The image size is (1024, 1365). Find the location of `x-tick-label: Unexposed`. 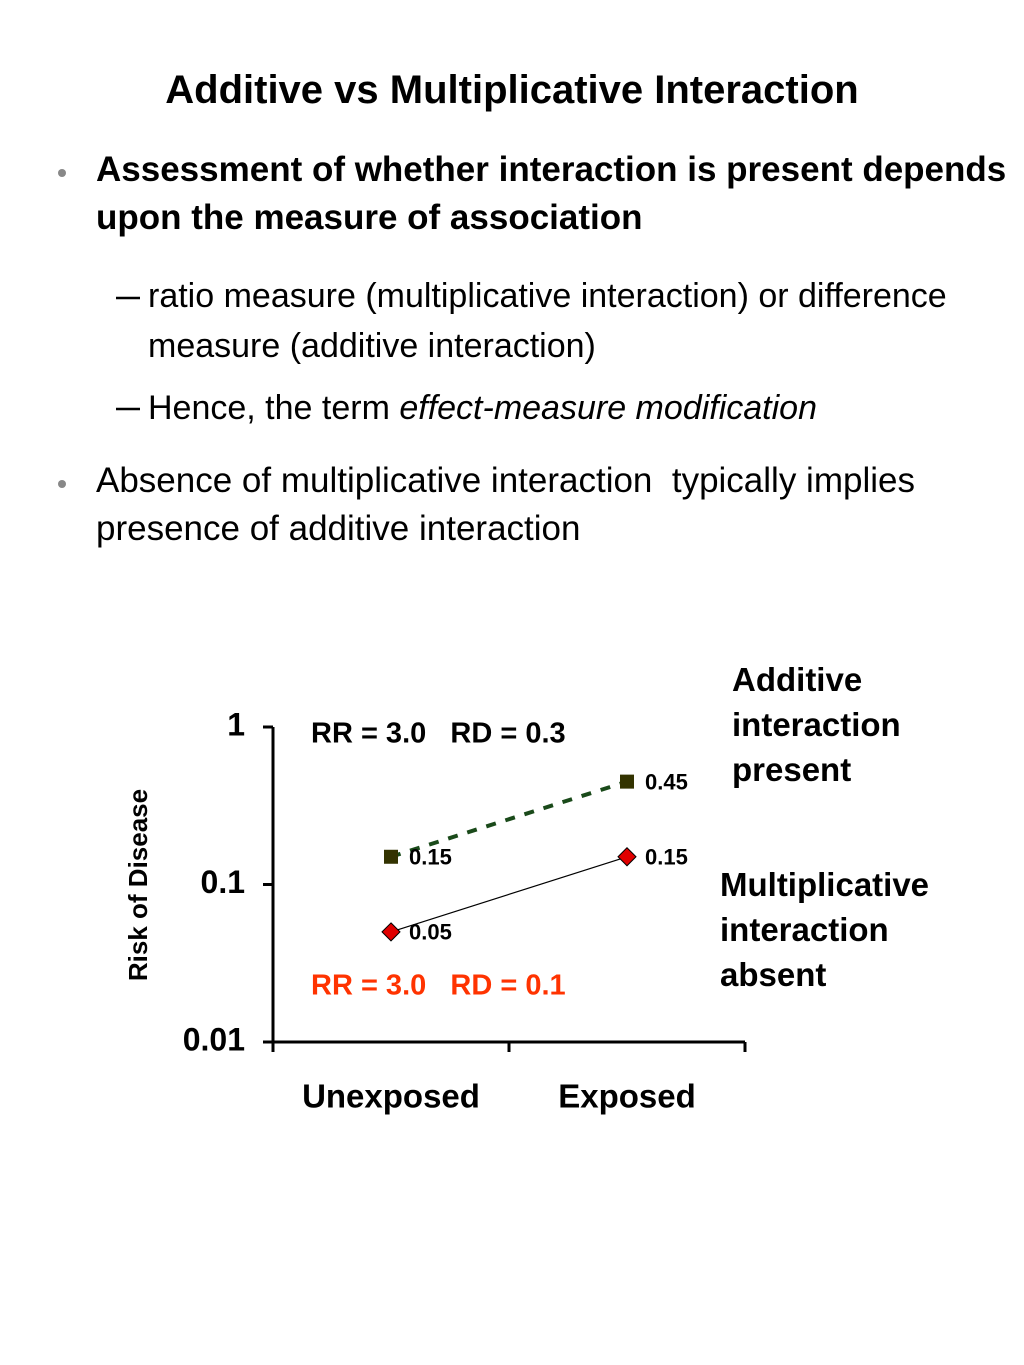

x-tick-label: Unexposed is located at coordinates (391, 1096).